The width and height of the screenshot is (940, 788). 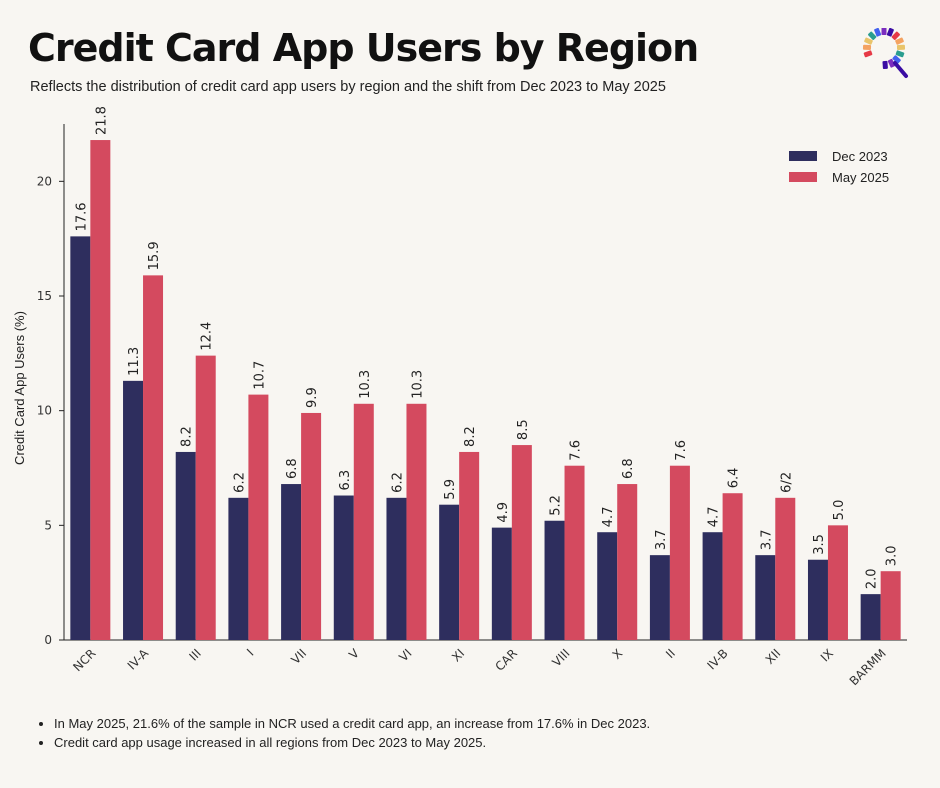 What do you see at coordinates (712, 586) in the screenshot?
I see `bar-dec-2023-iv-b` at bounding box center [712, 586].